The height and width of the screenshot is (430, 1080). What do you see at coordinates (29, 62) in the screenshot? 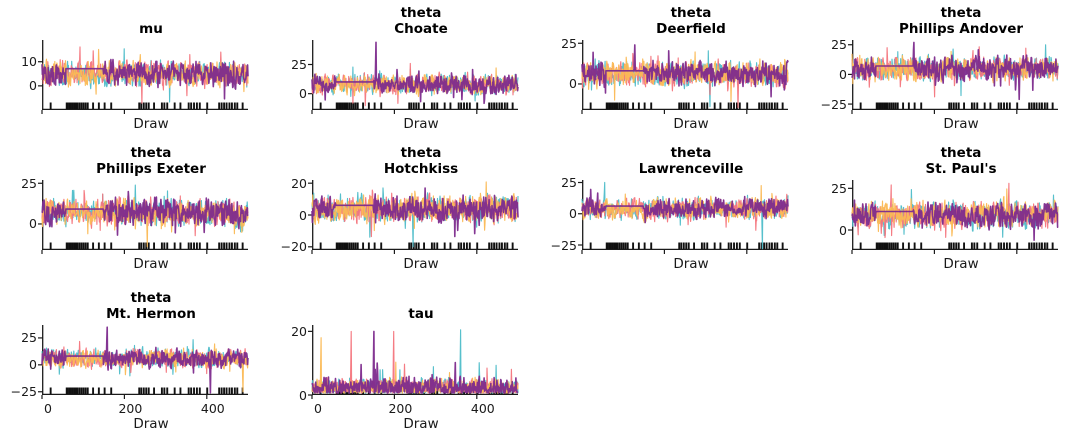
I see `y-tick-label: 10` at bounding box center [29, 62].